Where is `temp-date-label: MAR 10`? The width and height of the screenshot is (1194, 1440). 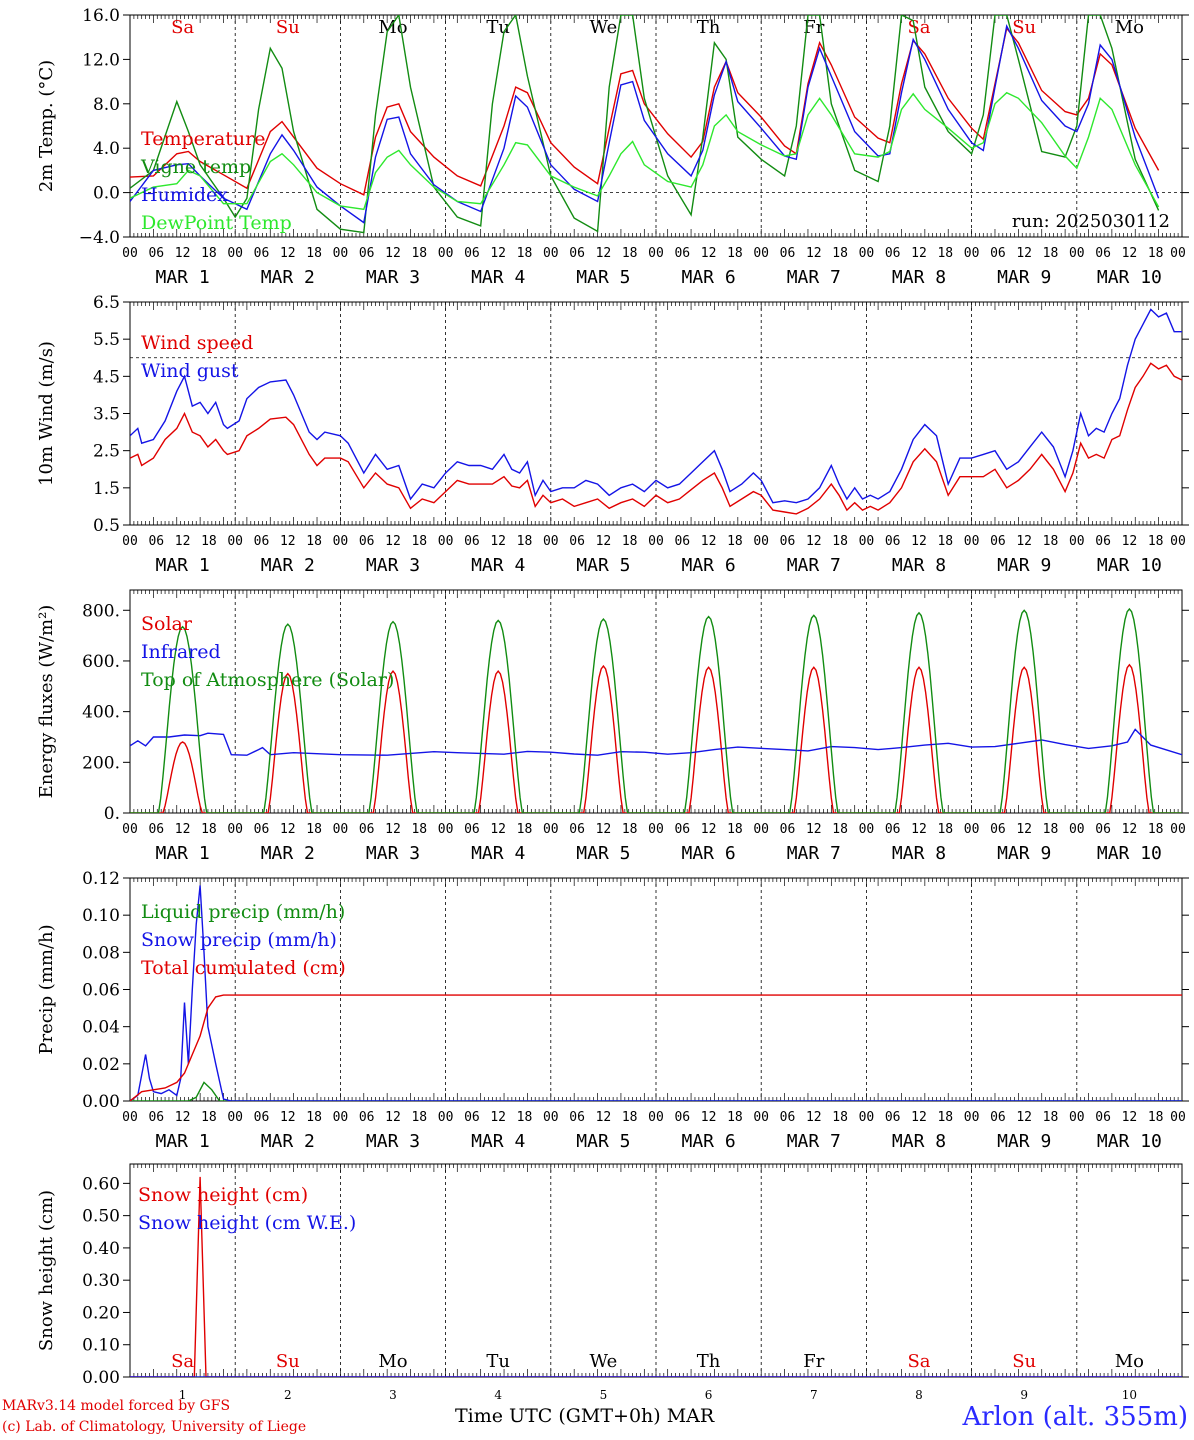 temp-date-label: MAR 10 is located at coordinates (1129, 277).